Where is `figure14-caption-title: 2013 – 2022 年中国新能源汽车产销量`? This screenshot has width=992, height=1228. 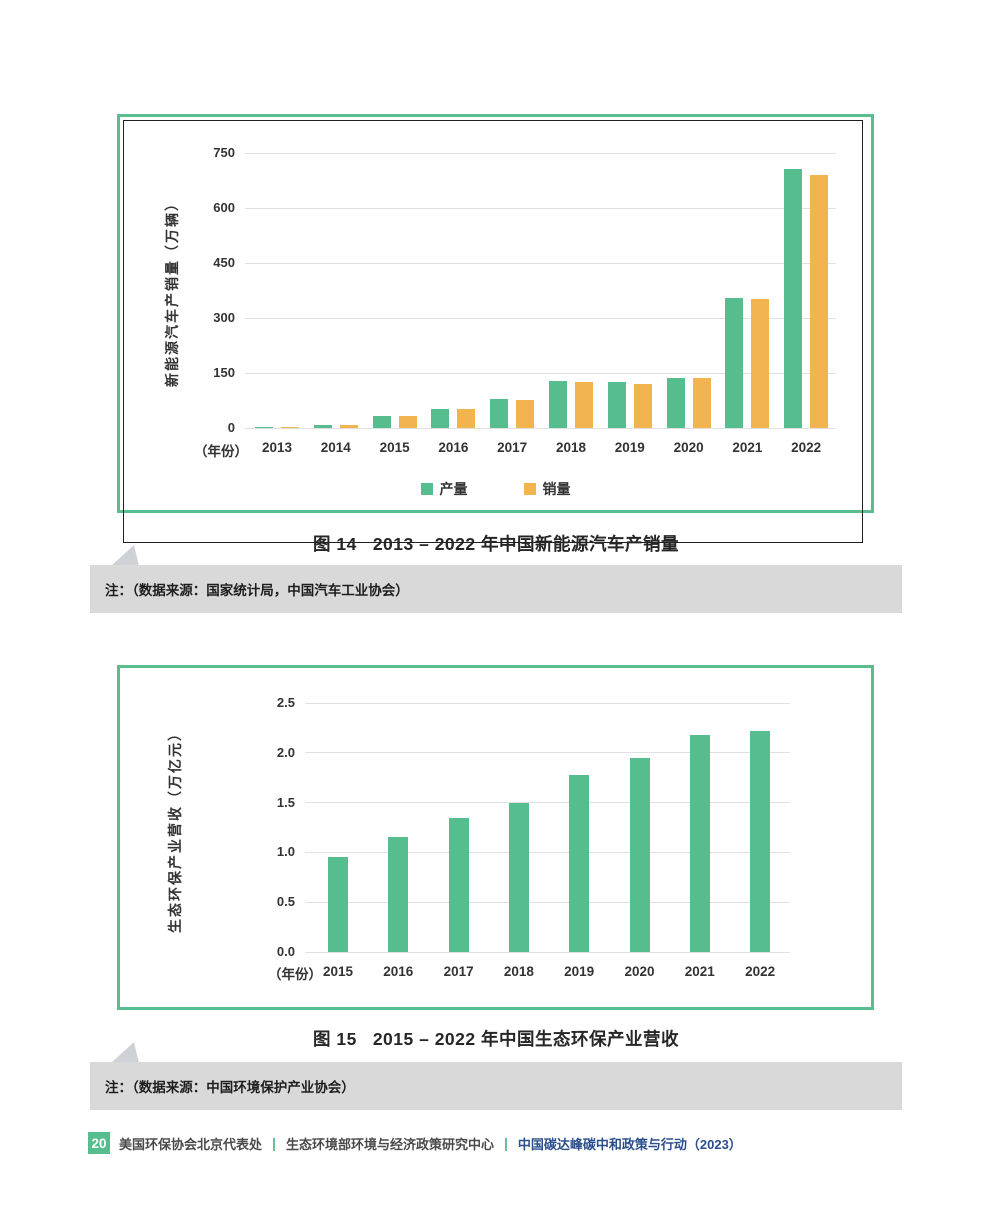 figure14-caption-title: 2013 – 2022 年中国新能源汽车产销量 is located at coordinates (525, 544).